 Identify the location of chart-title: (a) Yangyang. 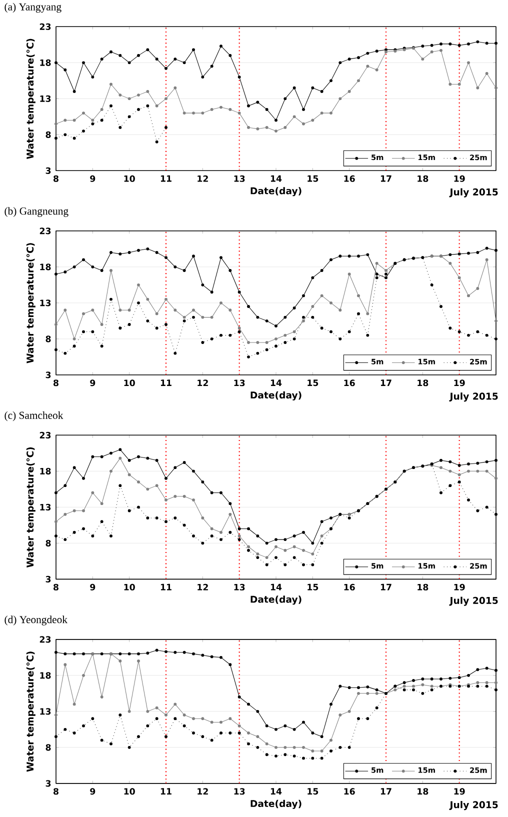
(33, 7).